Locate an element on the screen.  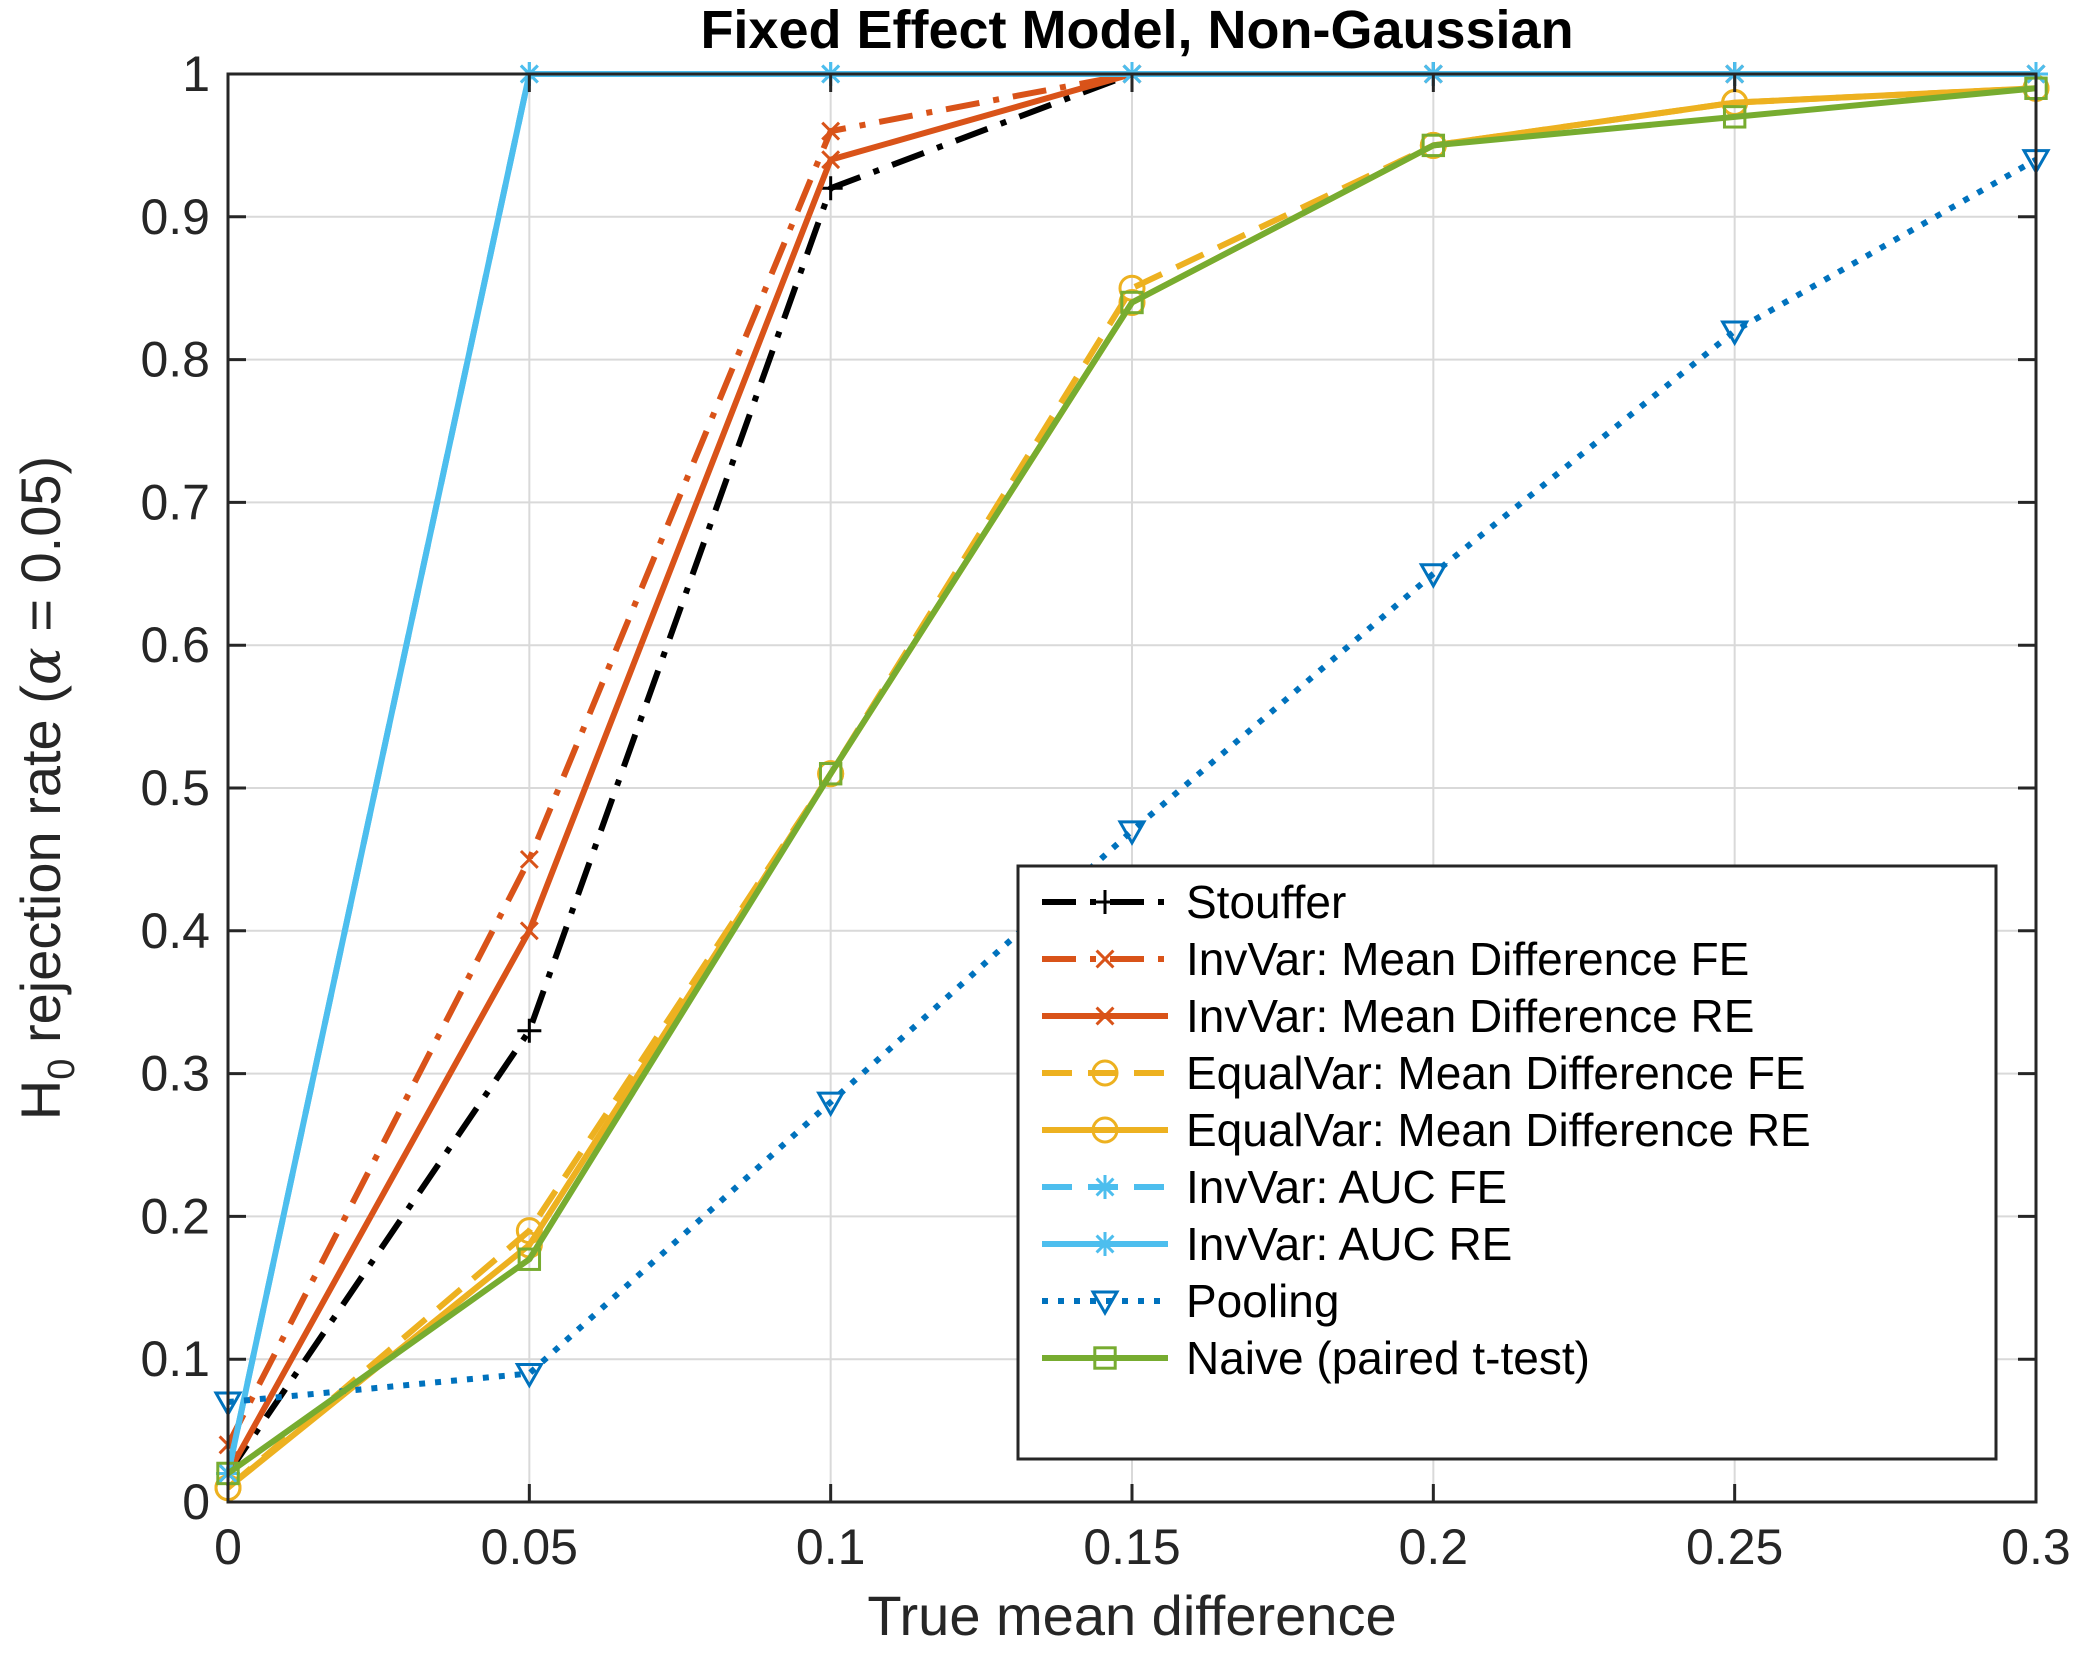
y-tick-label: 0.2 is located at coordinates (175, 1216).